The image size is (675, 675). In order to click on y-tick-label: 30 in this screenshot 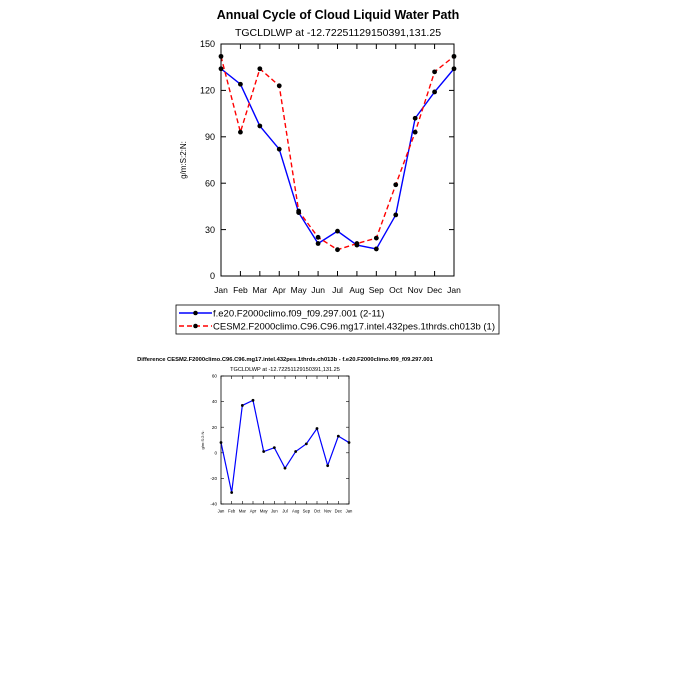, I will do `click(210, 230)`.